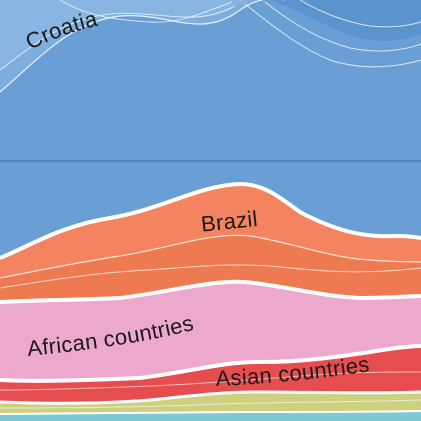 This screenshot has width=421, height=421. Describe the element at coordinates (210, 412) in the screenshot. I see `teal-top-outline` at that location.